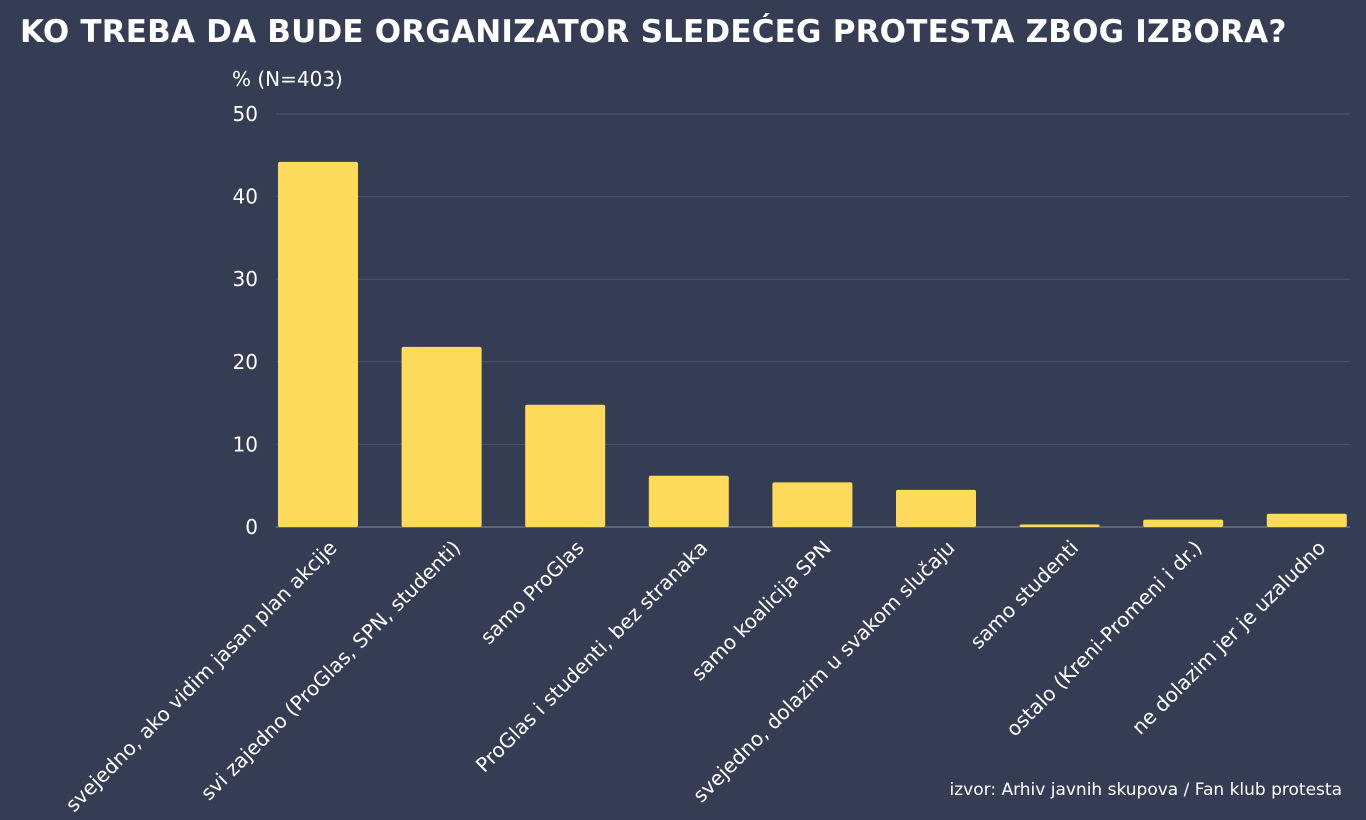  Describe the element at coordinates (1104, 639) in the screenshot. I see `x-category-label: ostalo (Kreni-Promeni i dr.)` at that location.